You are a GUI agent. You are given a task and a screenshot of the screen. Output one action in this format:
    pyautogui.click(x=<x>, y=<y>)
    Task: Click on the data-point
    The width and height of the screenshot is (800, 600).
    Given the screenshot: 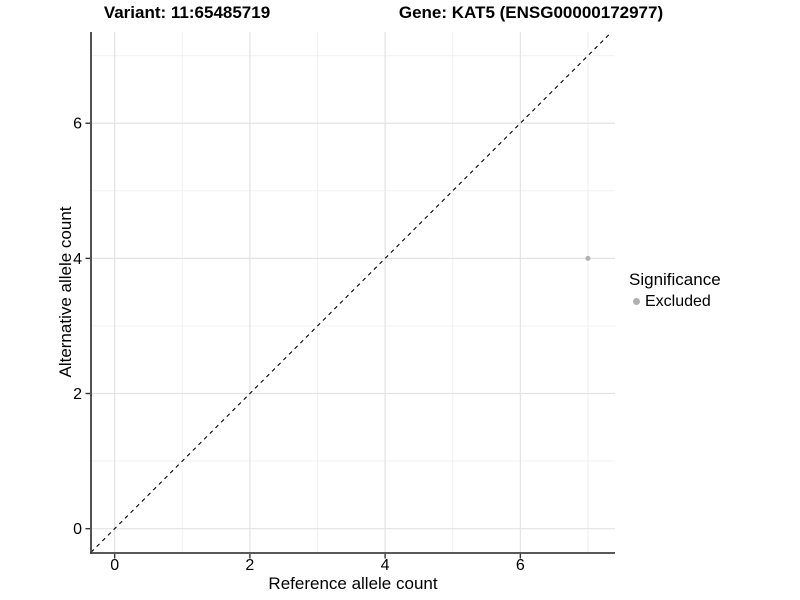 What is the action you would take?
    pyautogui.click(x=588, y=258)
    